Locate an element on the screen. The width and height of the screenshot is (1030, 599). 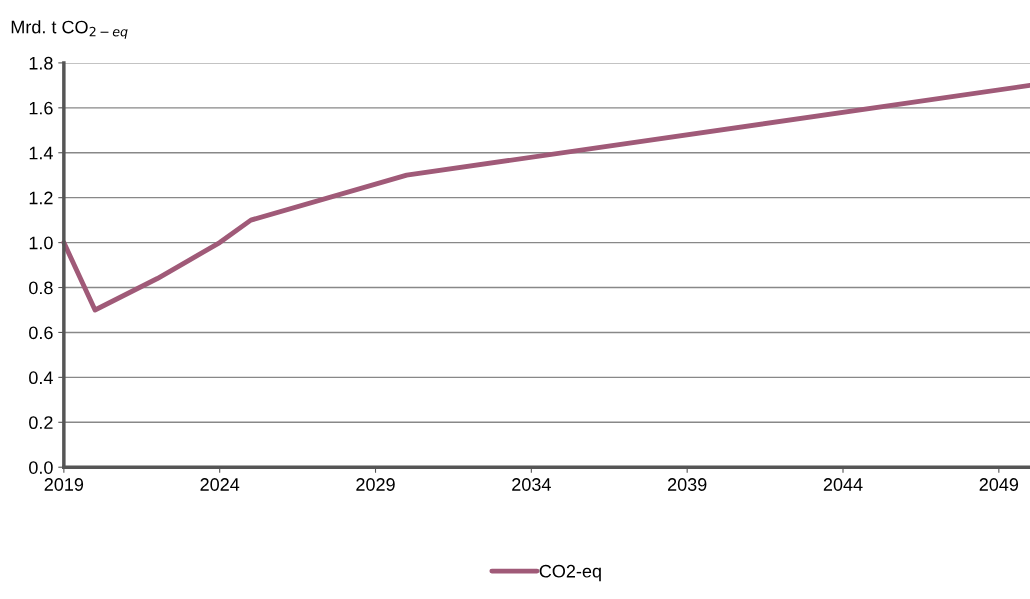
y-tick-label: 0.8 is located at coordinates (41, 288).